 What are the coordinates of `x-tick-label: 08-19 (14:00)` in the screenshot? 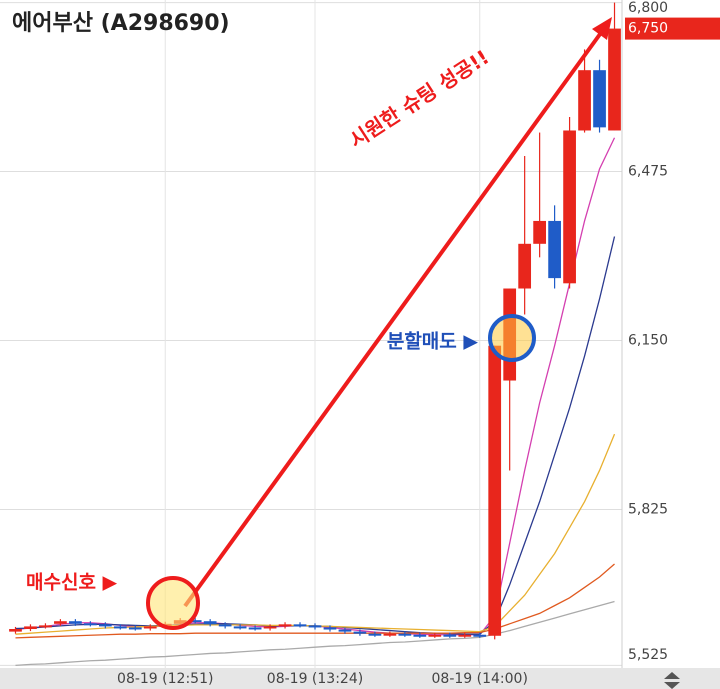 It's located at (480, 679).